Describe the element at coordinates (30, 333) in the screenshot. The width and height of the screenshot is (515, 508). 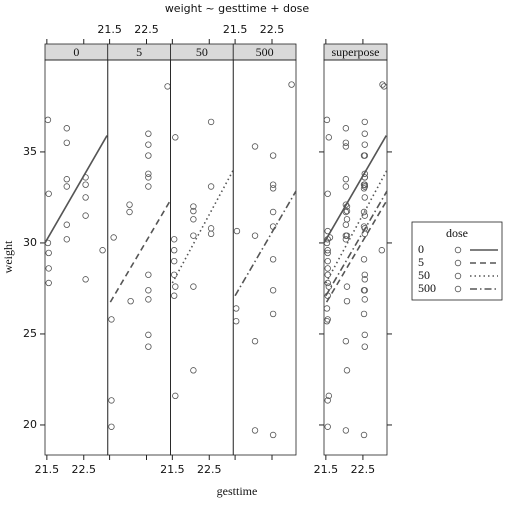
I see `y-tick-label: 25` at that location.